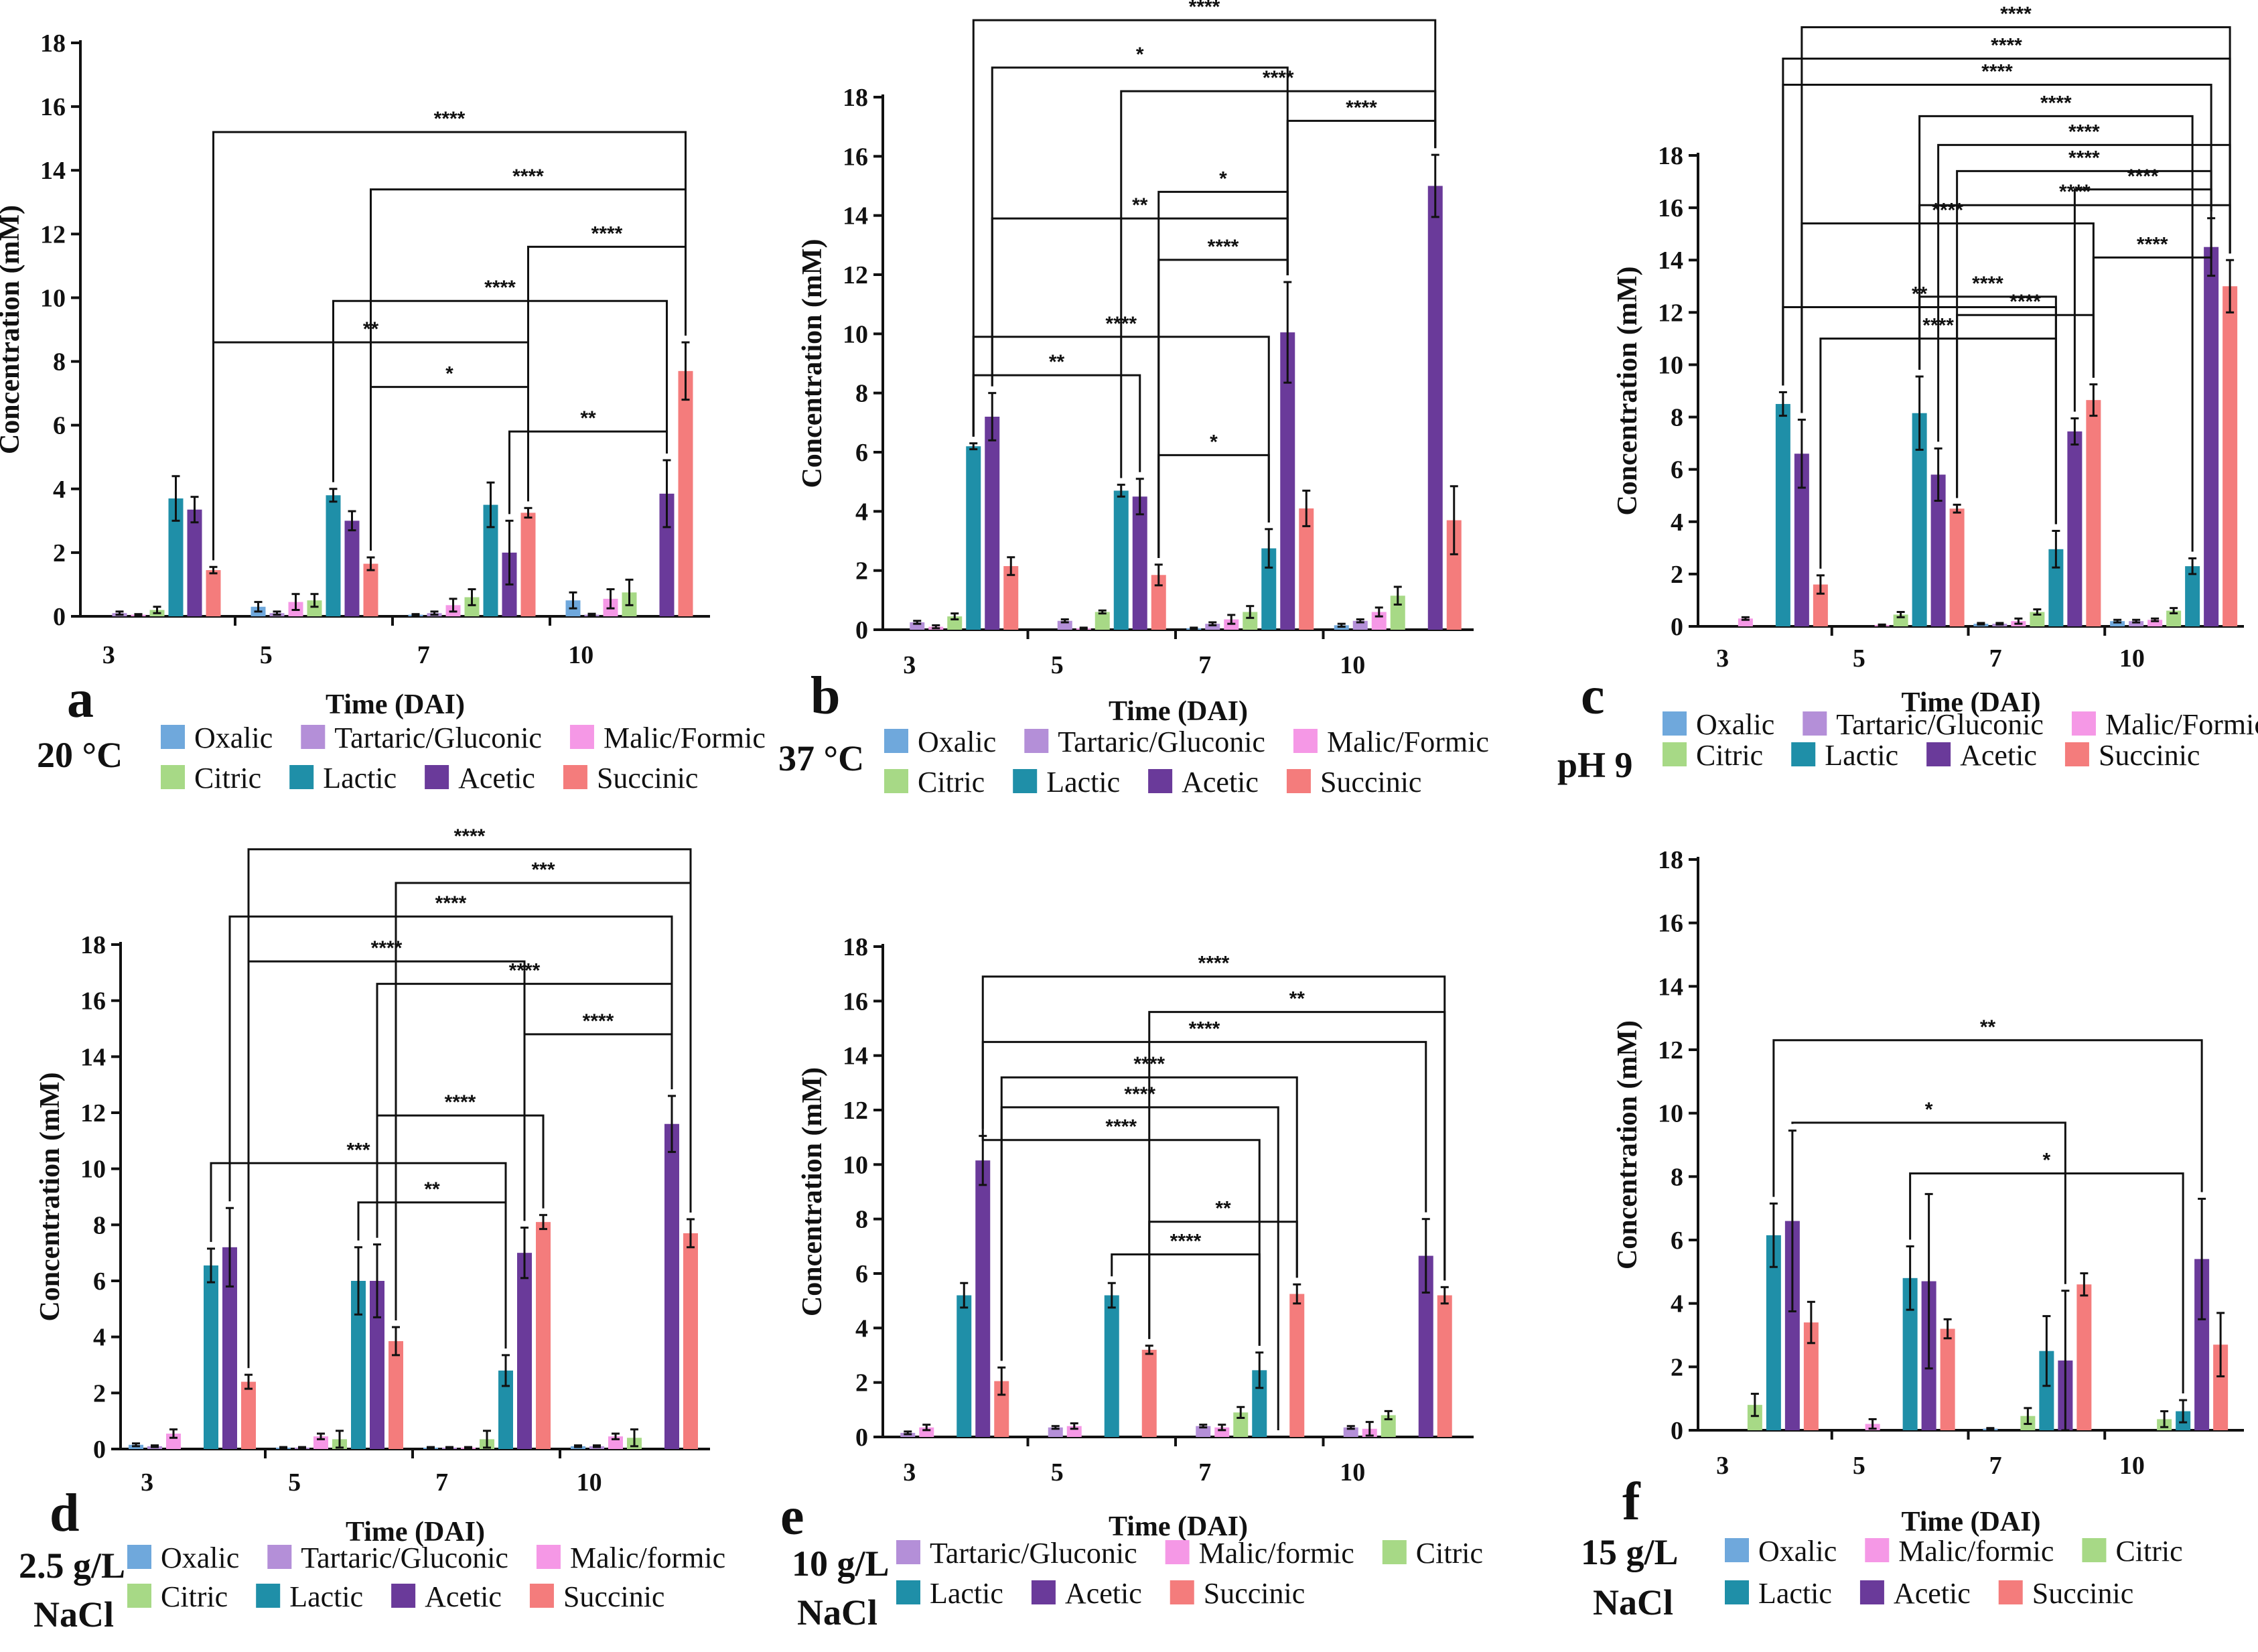 This screenshot has height=1652, width=2258. I want to click on legend-label: Malic/formic, so click(1277, 1553).